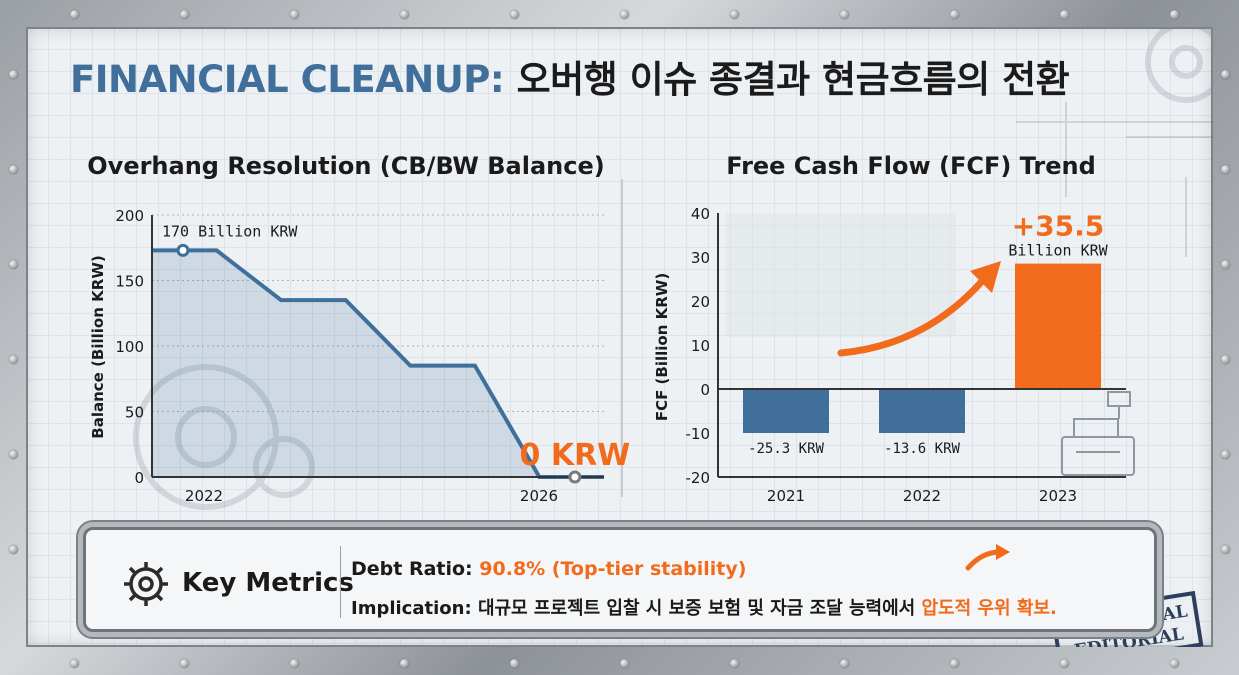 Image resolution: width=1239 pixels, height=675 pixels. What do you see at coordinates (1114, 179) in the screenshot?
I see `blueprint-lines` at bounding box center [1114, 179].